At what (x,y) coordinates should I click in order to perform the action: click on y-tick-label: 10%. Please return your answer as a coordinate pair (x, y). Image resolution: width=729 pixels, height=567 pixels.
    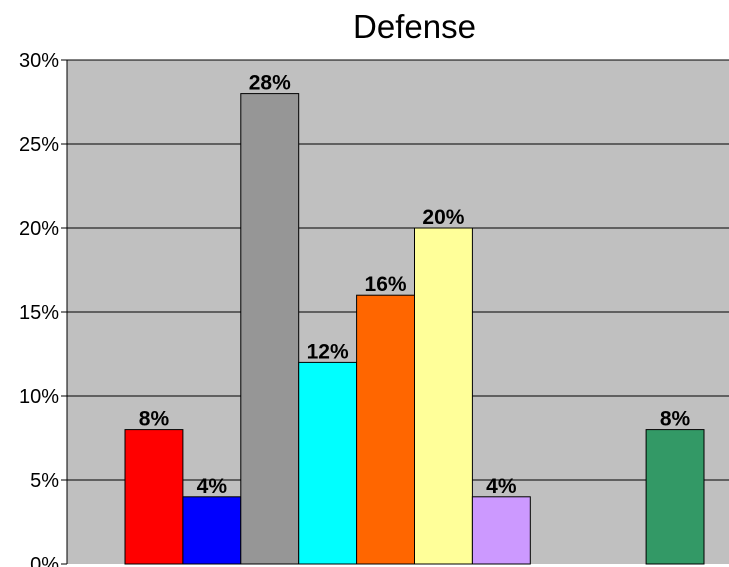
    Looking at the image, I should click on (39, 397).